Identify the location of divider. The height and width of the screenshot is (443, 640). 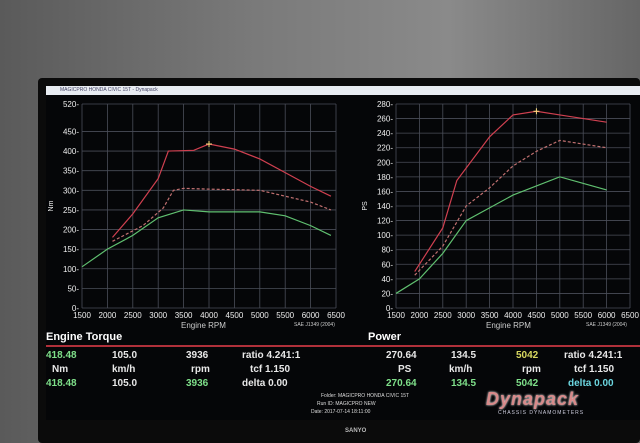
(343, 346).